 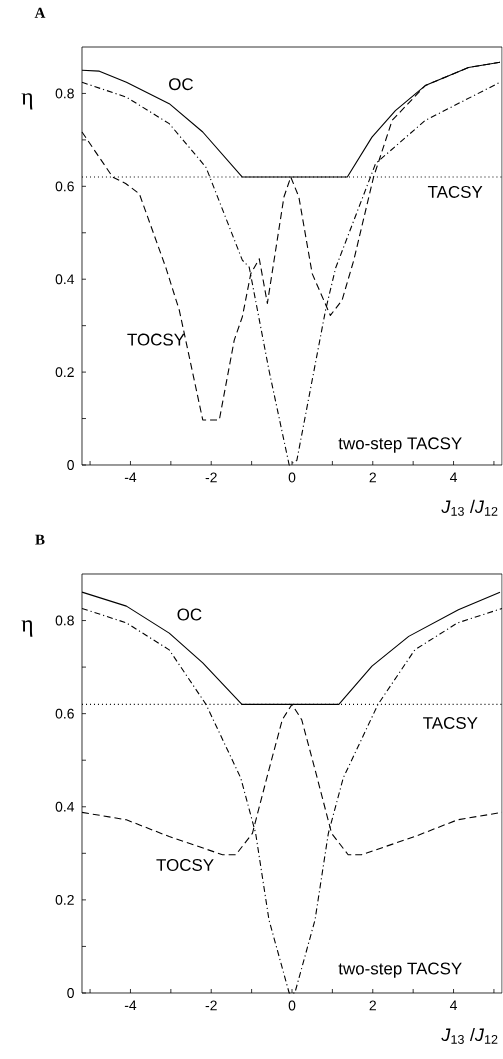 What do you see at coordinates (40, 12) in the screenshot?
I see `chart-title: A` at bounding box center [40, 12].